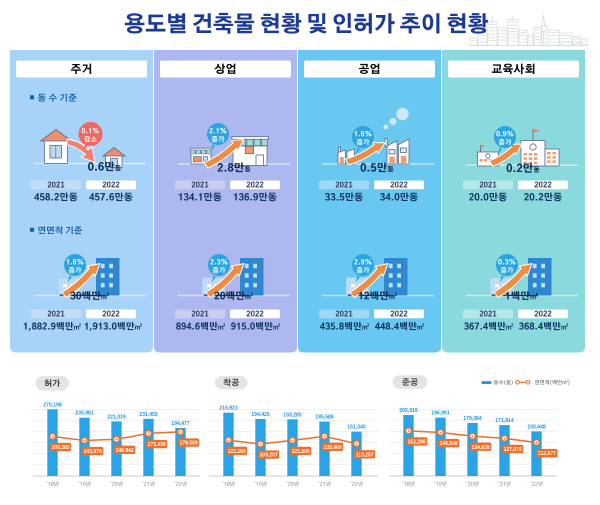  Describe the element at coordinates (449, 444) in the screenshot. I see `svg-text: 146,948` at that location.